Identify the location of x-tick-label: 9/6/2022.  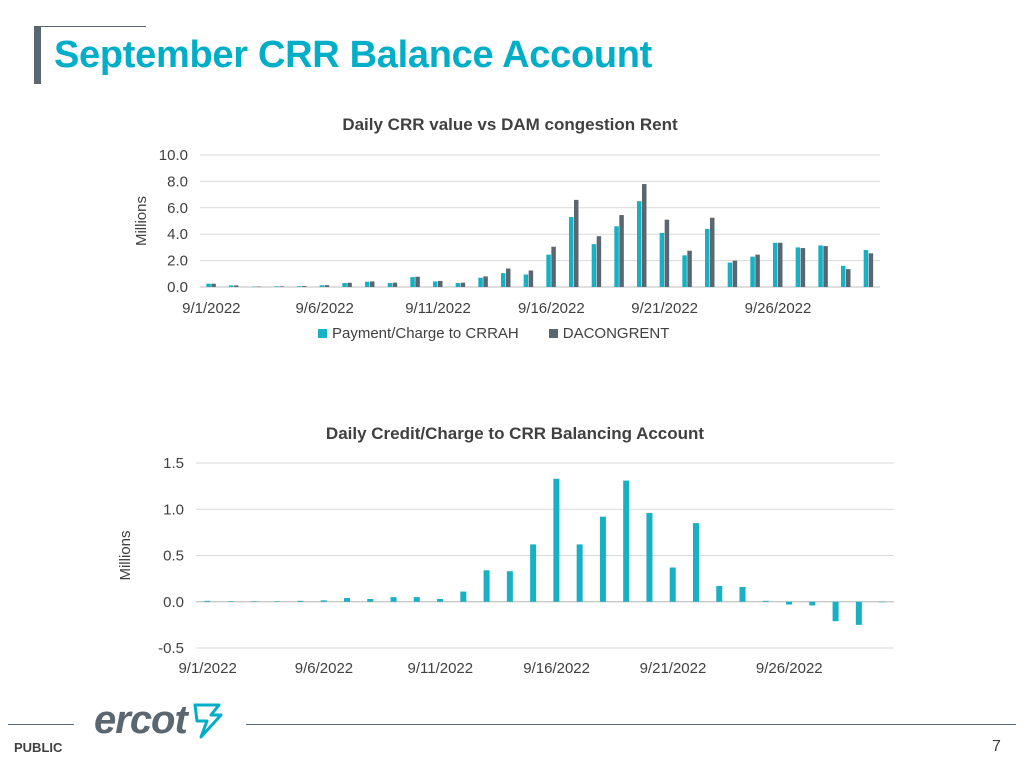
(324, 308).